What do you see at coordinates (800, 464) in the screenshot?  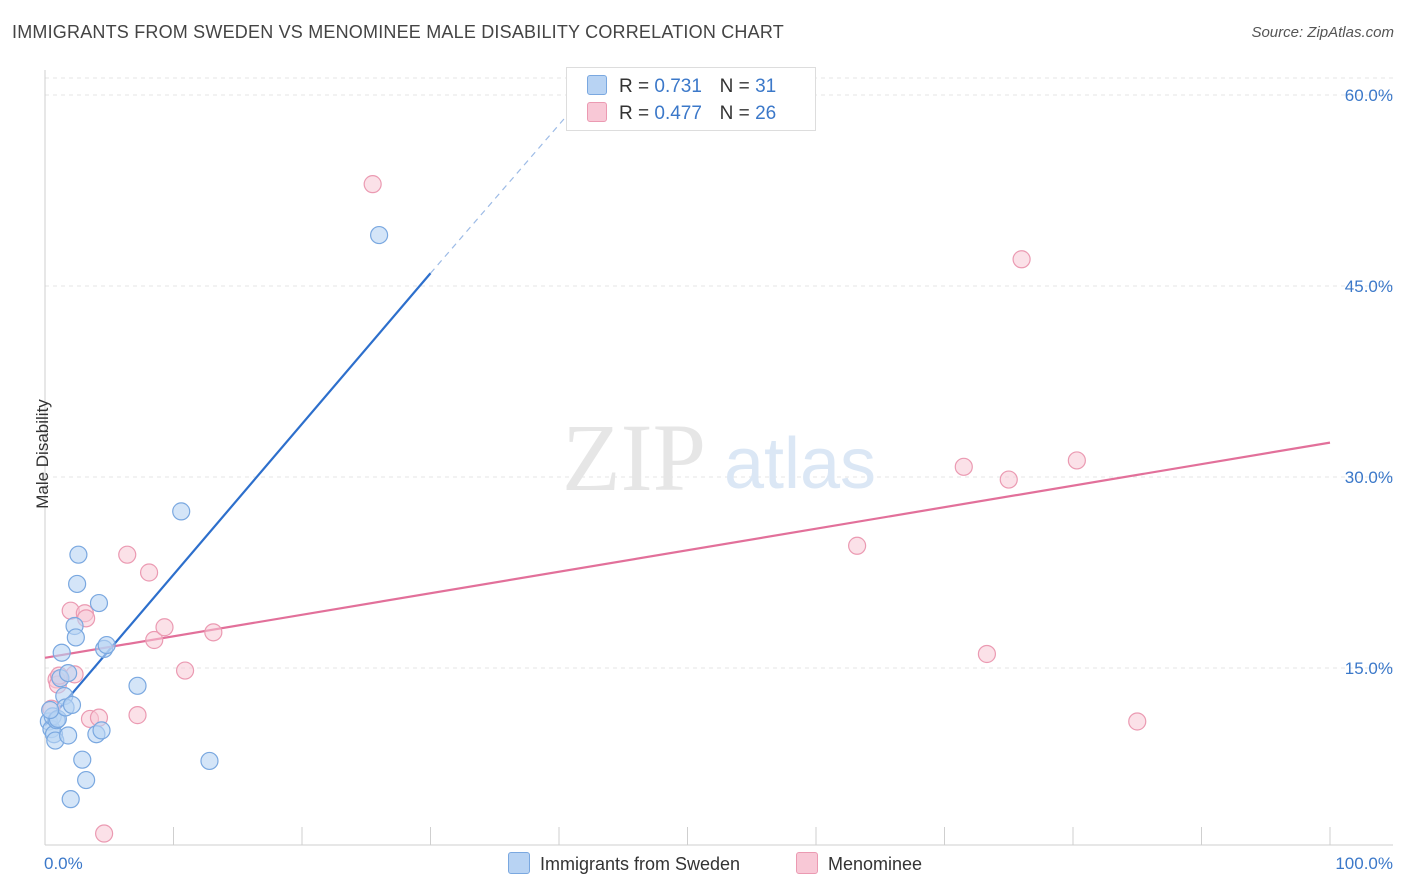 I see `watermark-atlas: atlas` at bounding box center [800, 464].